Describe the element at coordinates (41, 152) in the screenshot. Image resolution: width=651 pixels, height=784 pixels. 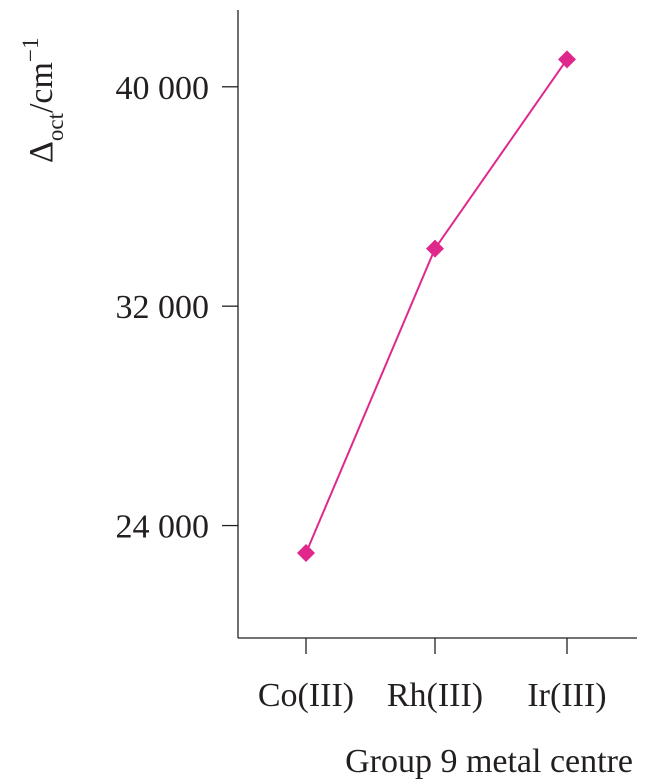
I see `y-axis-label-symbol: Δ` at that location.